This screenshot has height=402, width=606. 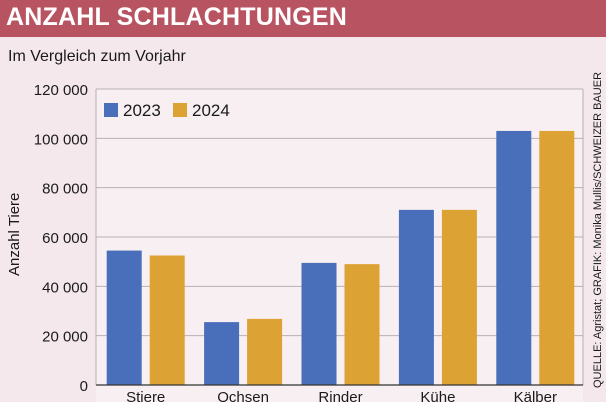 I want to click on x-tick-label: Kälber, so click(x=535, y=395).